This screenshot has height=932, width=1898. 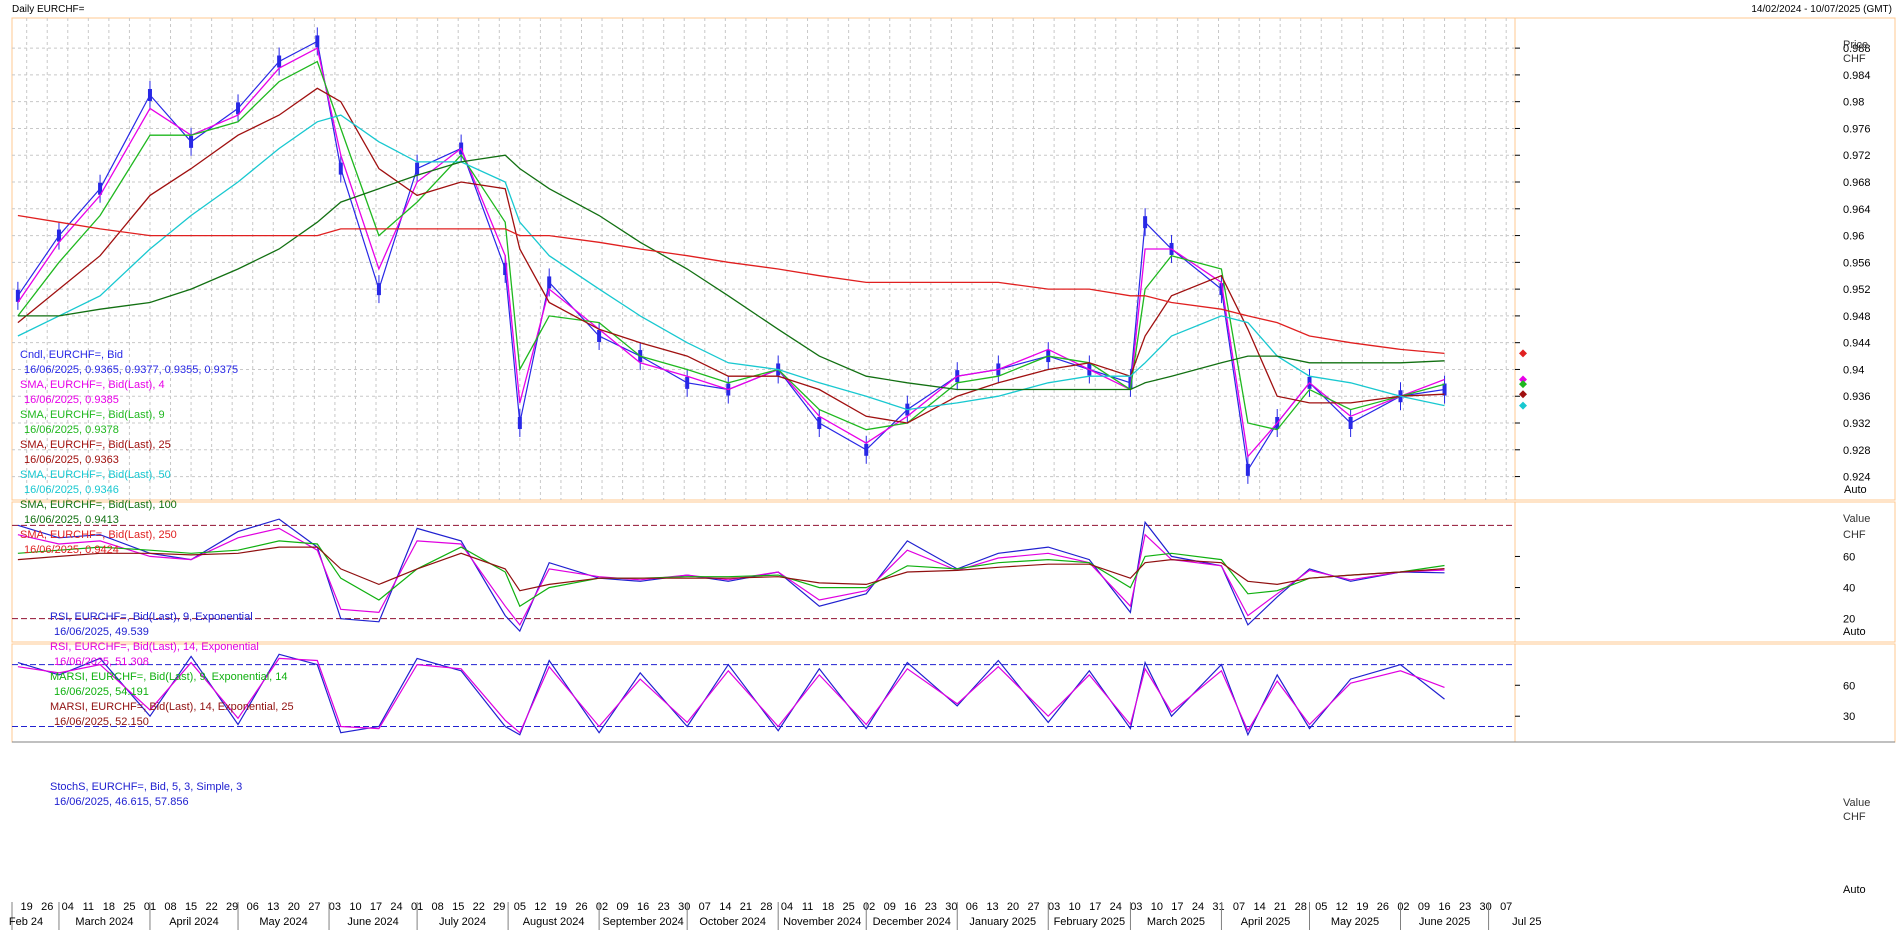 What do you see at coordinates (458, 907) in the screenshot?
I see `x-tick-label: 15` at bounding box center [458, 907].